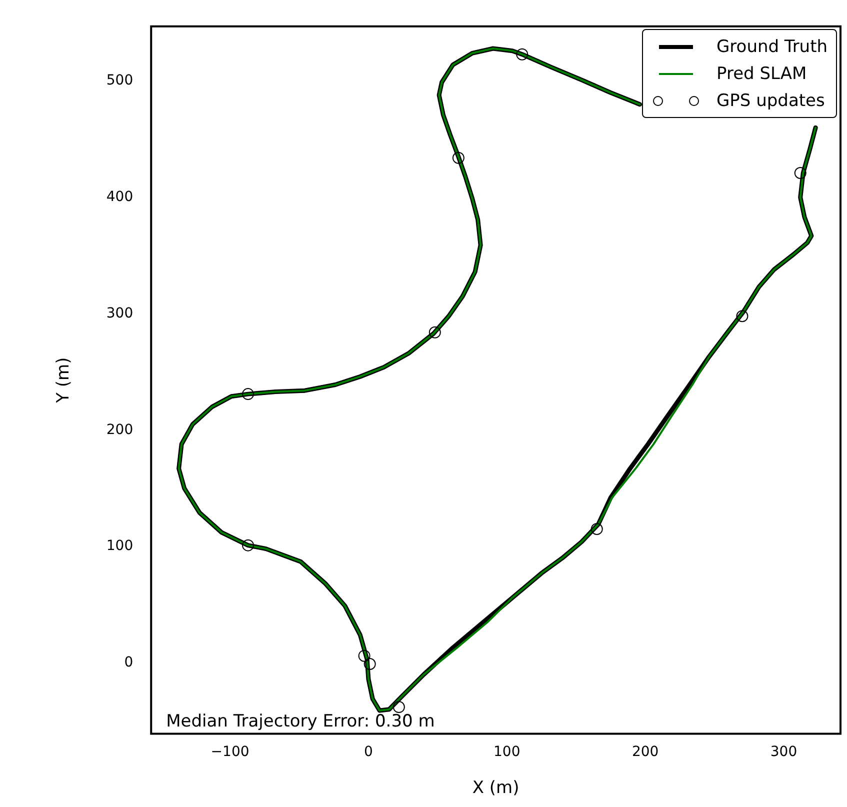 This screenshot has width=847, height=807. Describe the element at coordinates (784, 752) in the screenshot. I see `x-tick-label: 300` at that location.